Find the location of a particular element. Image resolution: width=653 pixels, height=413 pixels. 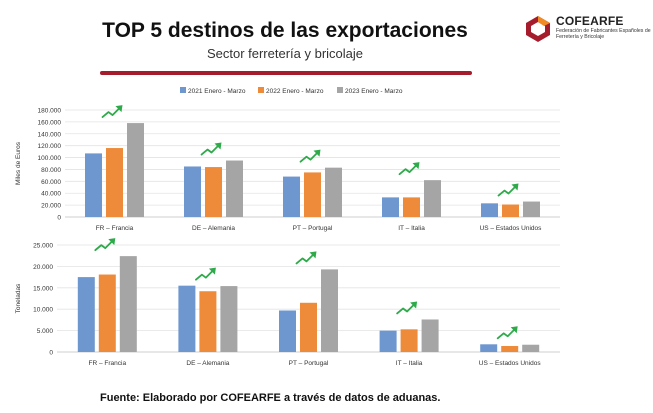

y-tick-label: 15.000 is located at coordinates (43, 288).